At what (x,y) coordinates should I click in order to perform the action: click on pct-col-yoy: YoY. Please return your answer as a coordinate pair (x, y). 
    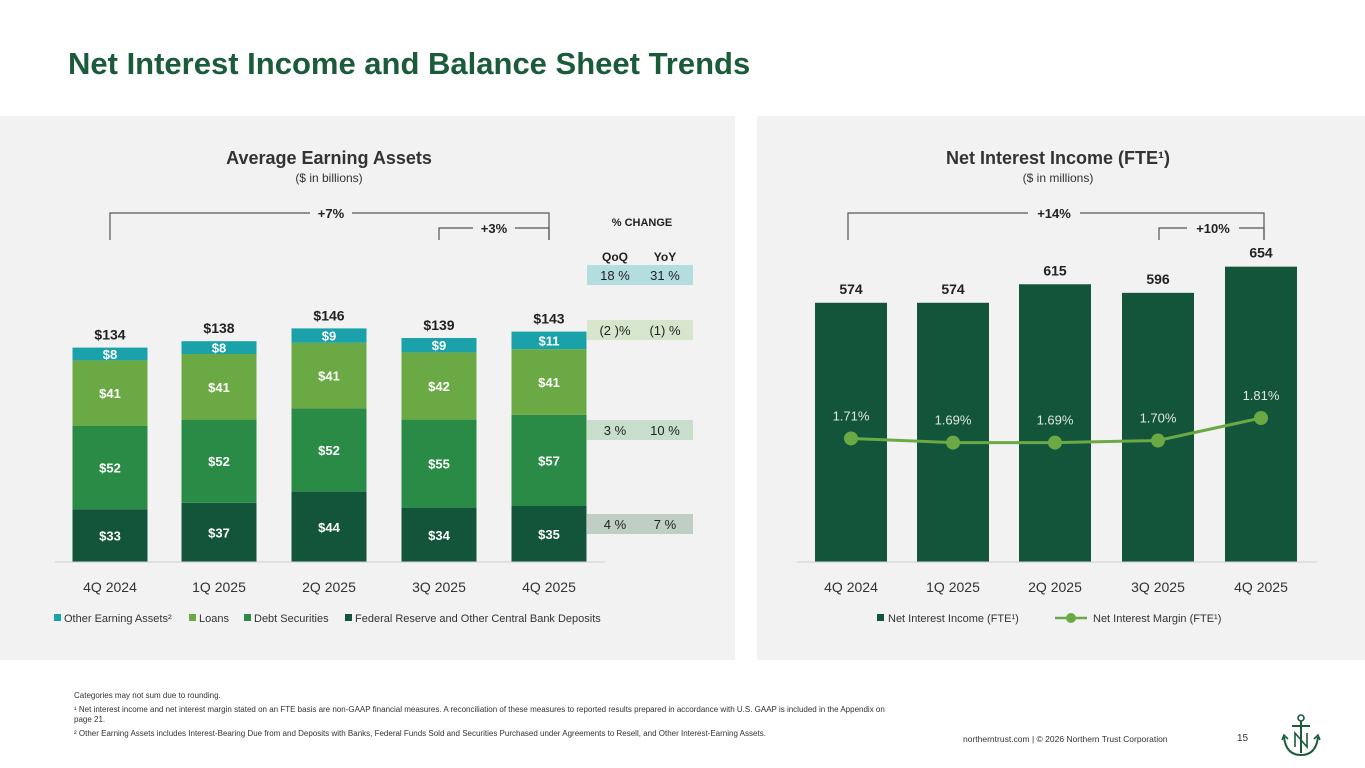
    Looking at the image, I should click on (665, 257).